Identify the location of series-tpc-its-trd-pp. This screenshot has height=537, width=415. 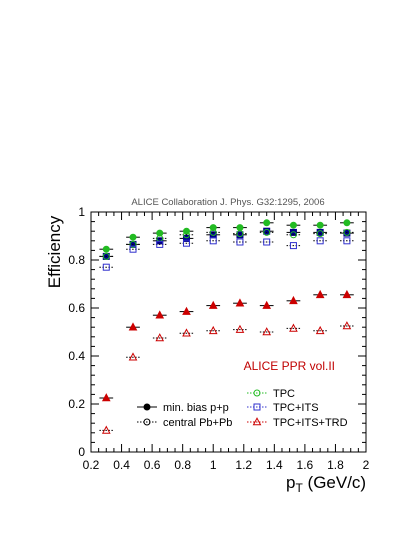
(226, 345).